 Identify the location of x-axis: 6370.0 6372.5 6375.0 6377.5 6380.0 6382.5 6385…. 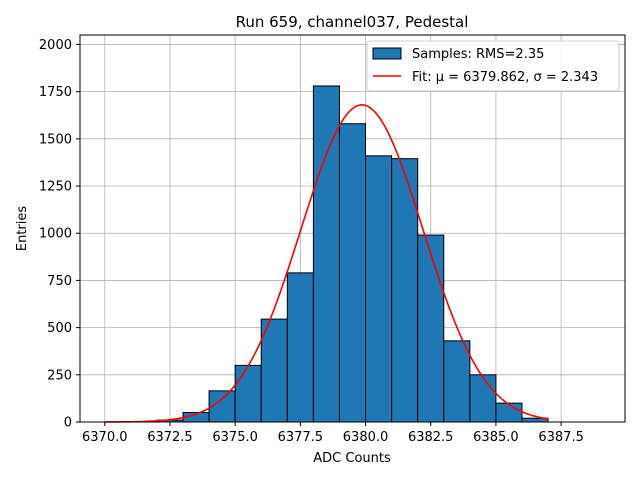
(333, 433).